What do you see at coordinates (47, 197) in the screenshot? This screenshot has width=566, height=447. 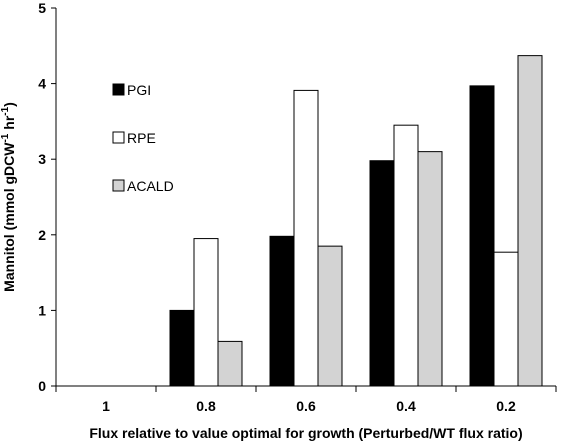 I see `y-ticks-layer: 0 1 2 3 4 5` at bounding box center [47, 197].